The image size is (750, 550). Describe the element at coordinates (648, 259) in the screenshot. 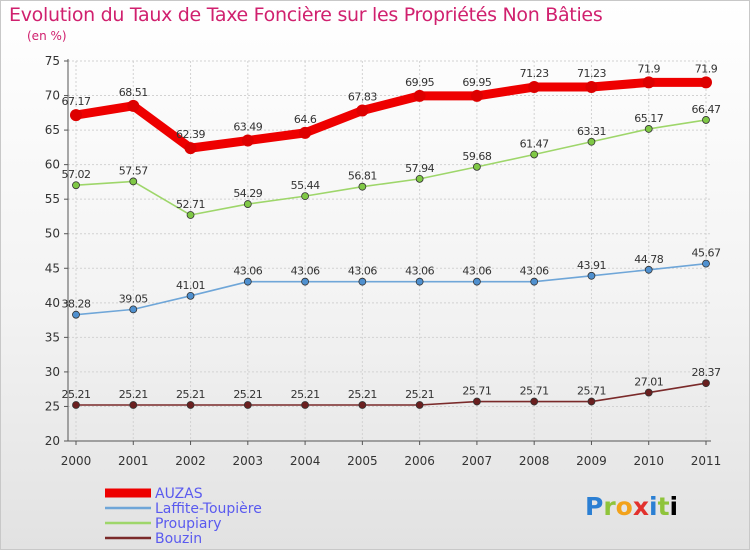

I see `data-label: 44.78` at that location.